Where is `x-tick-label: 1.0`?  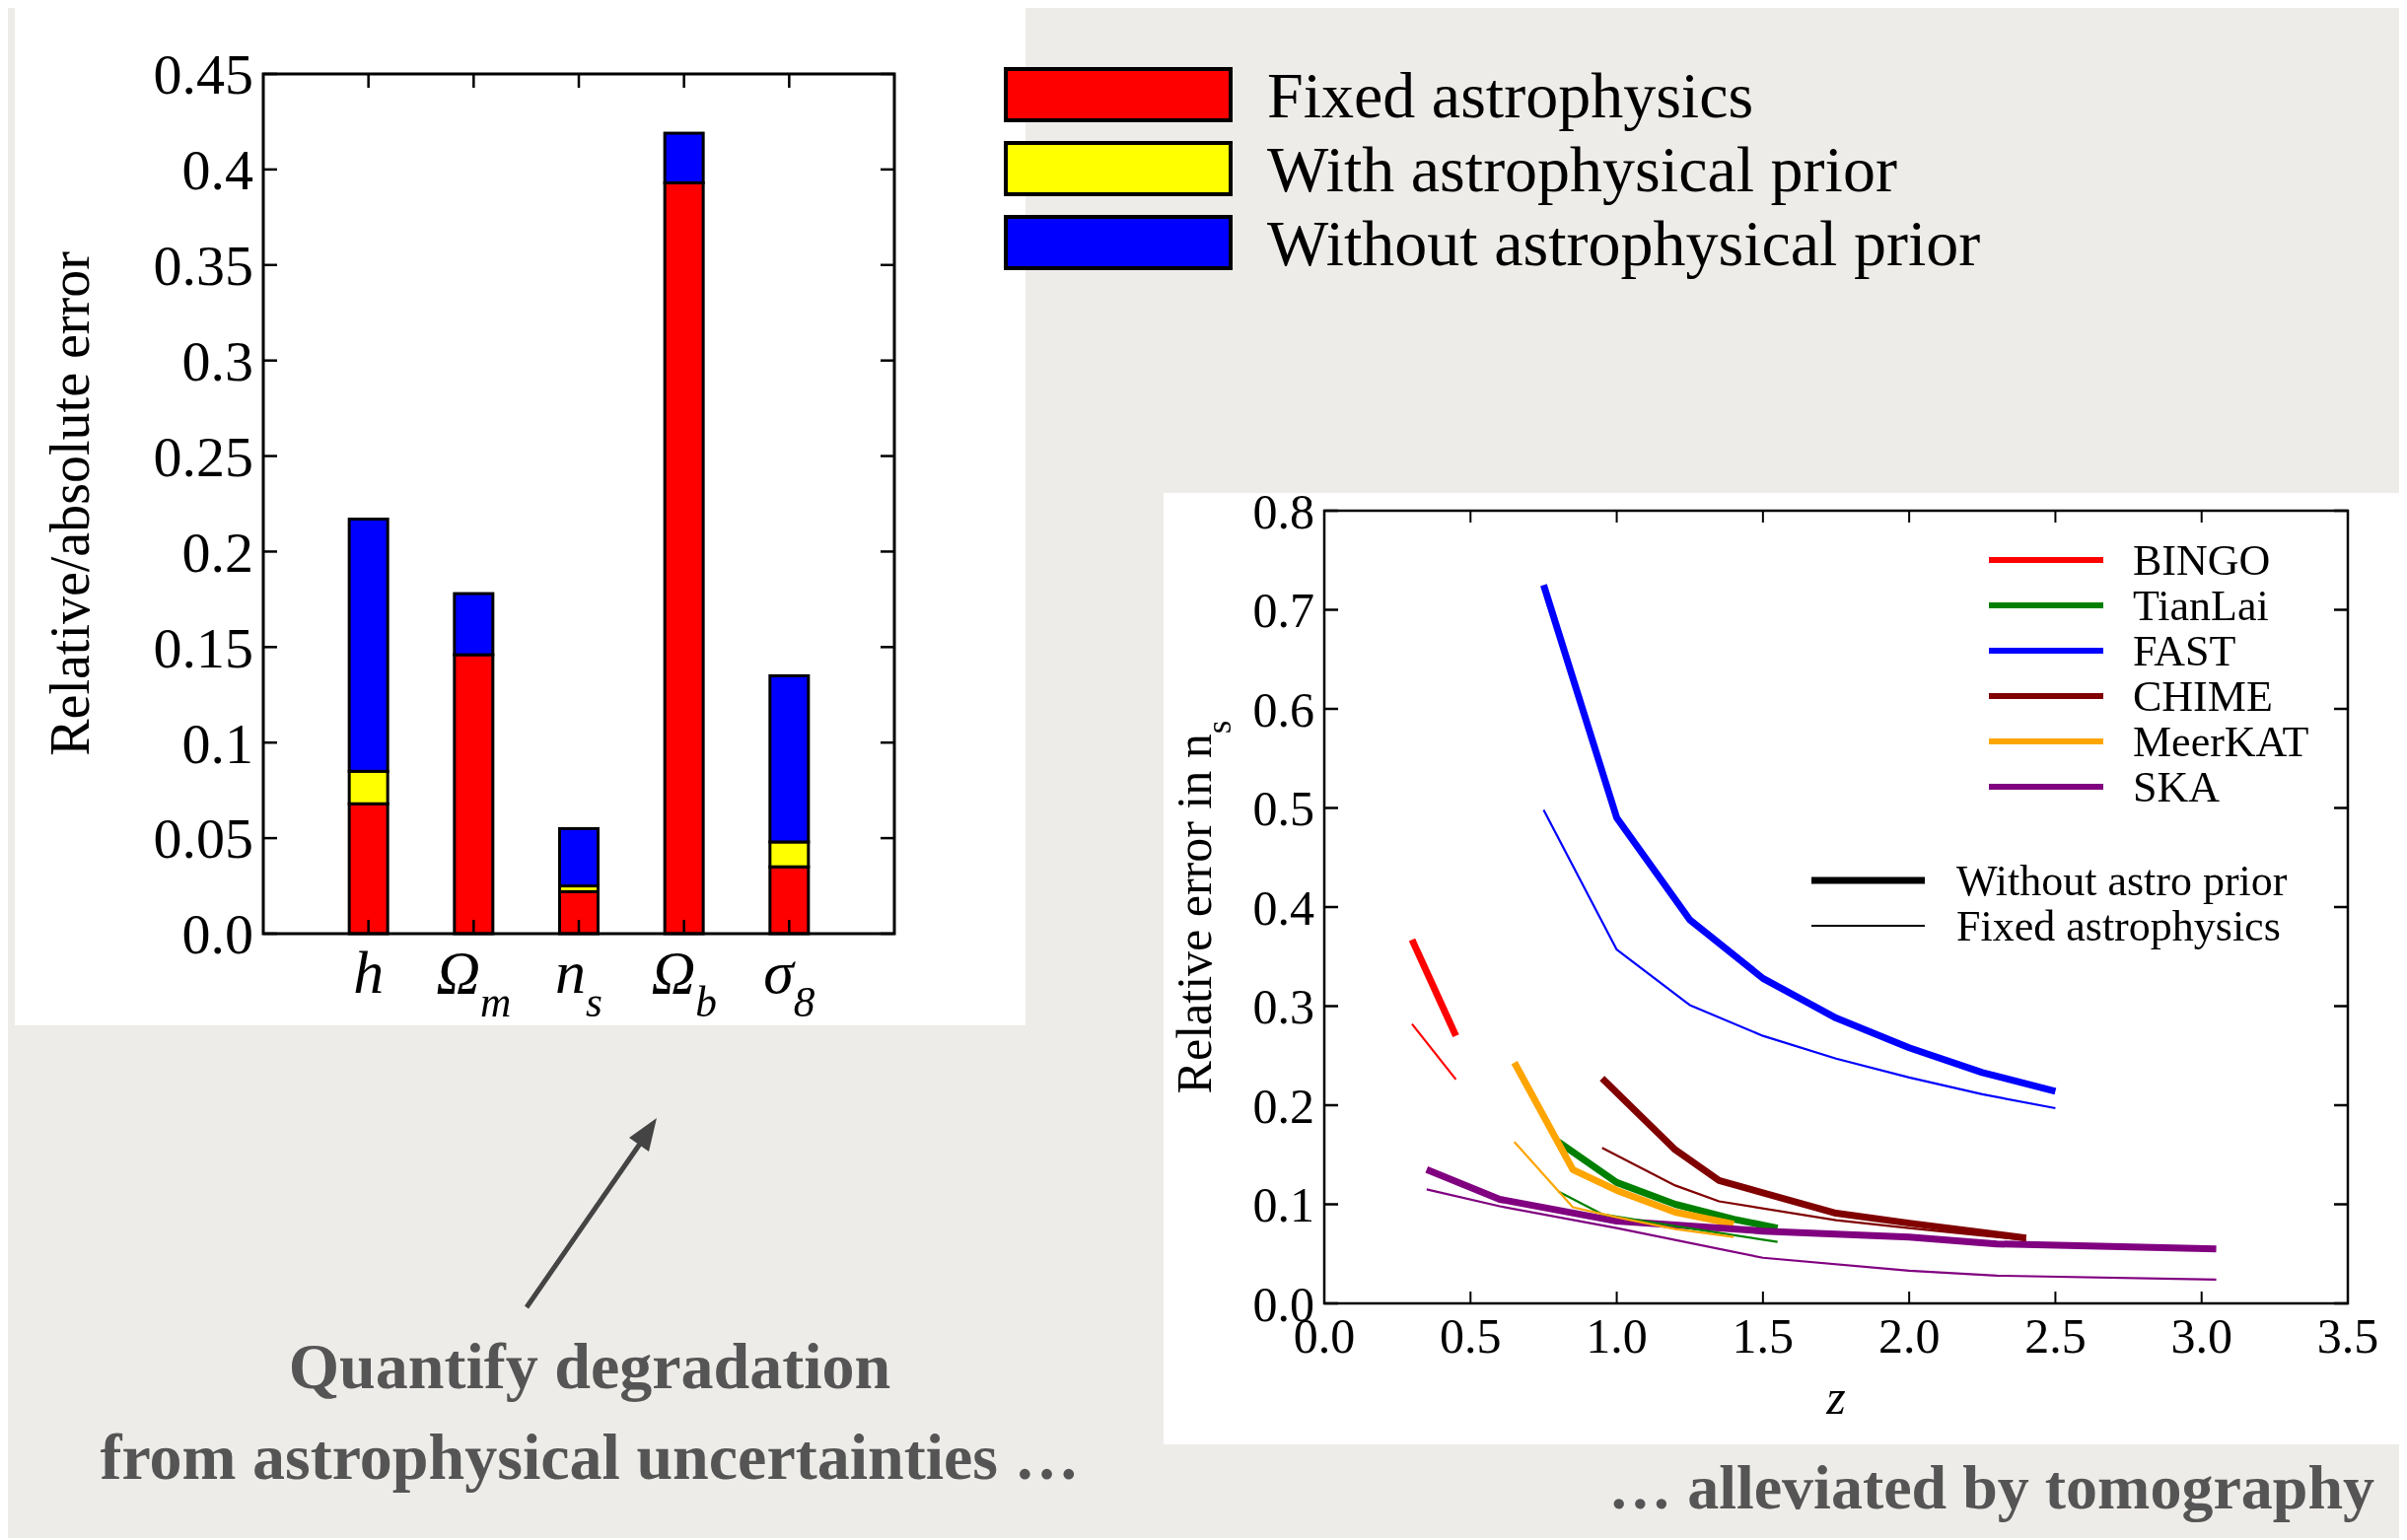
x-tick-label: 1.0 is located at coordinates (1617, 1336).